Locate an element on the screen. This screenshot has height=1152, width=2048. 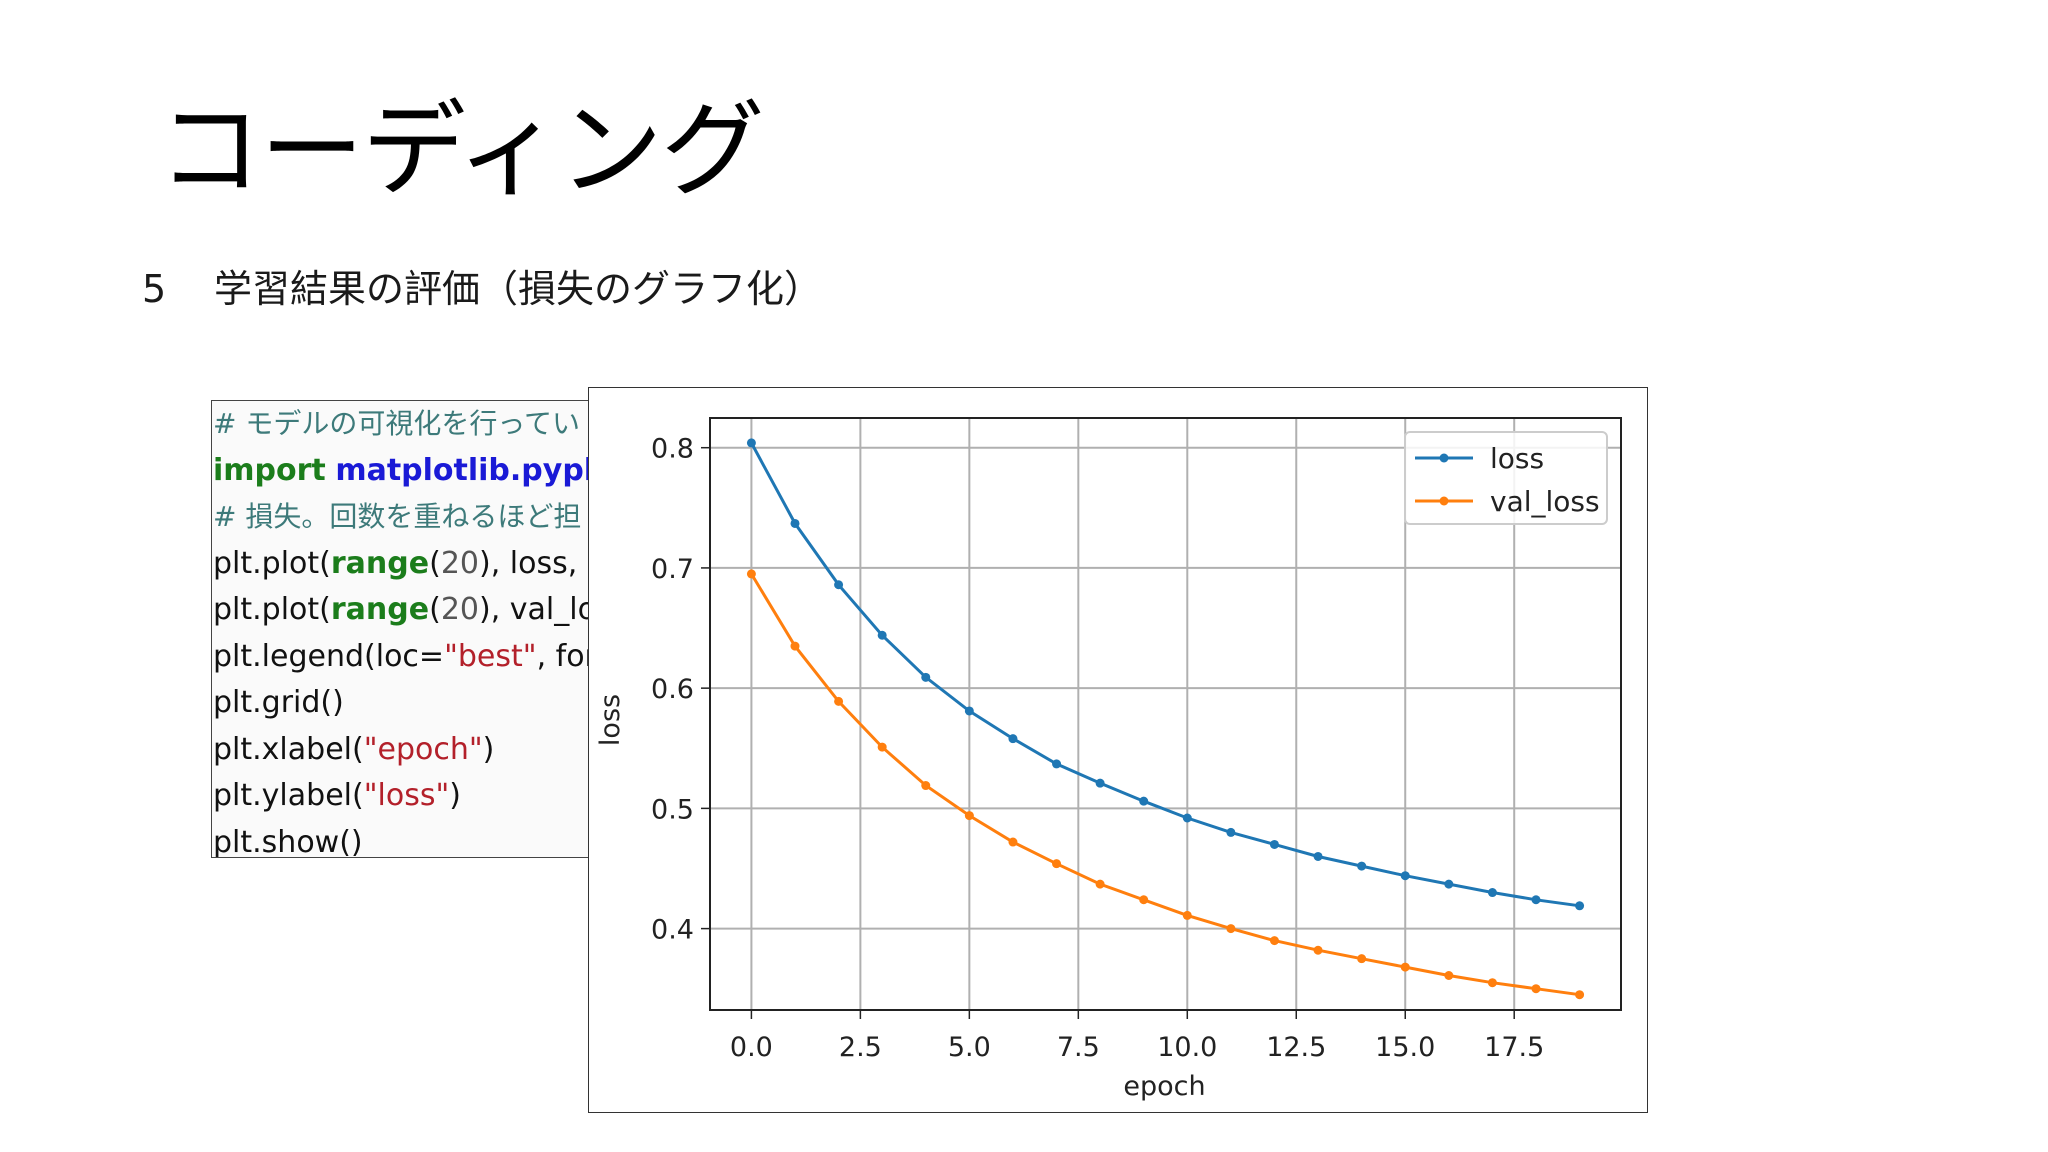
code-line-plot-loss: plt.plot(range(20), loss, r is located at coordinates (406, 564).